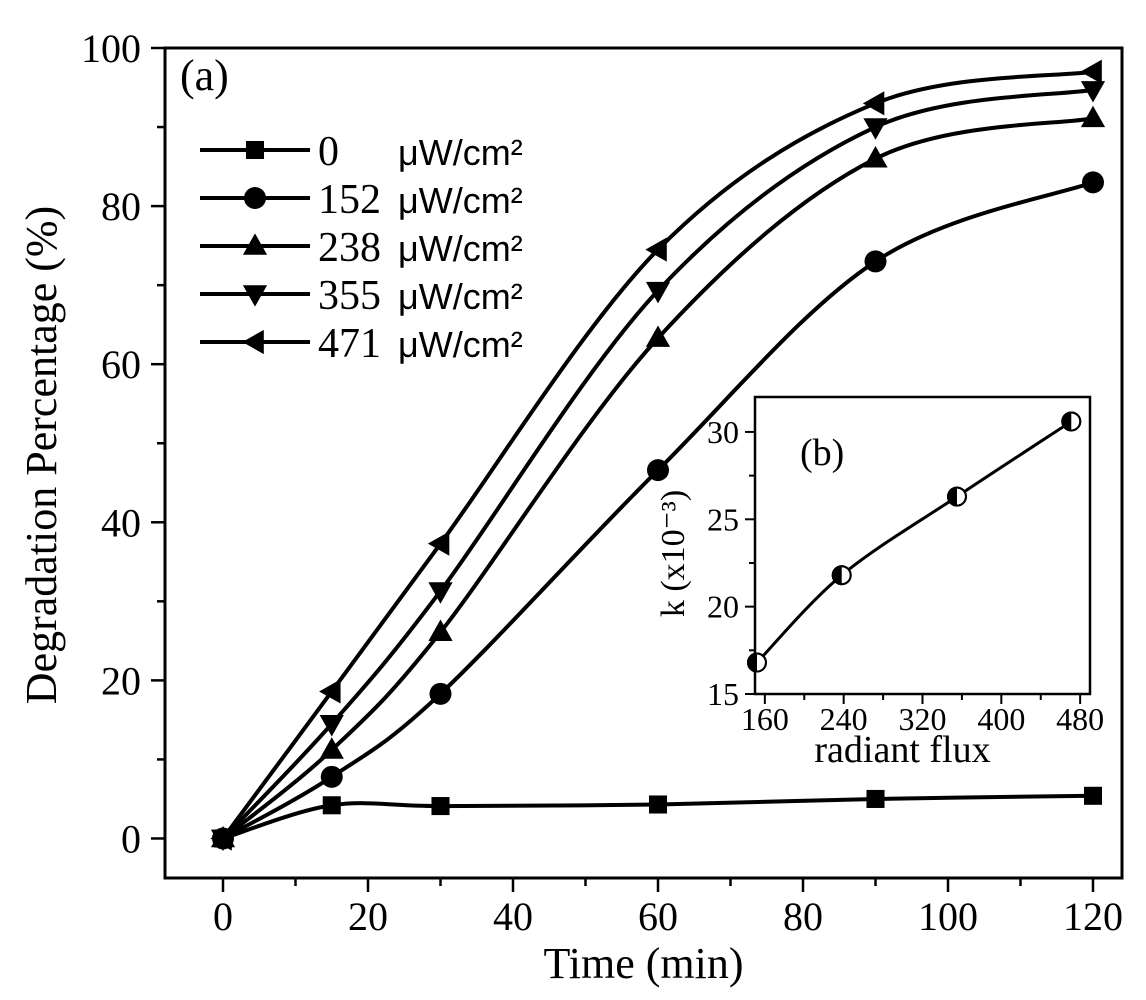  Describe the element at coordinates (844, 719) in the screenshot. I see `inset-x-tick-label: 240` at that location.